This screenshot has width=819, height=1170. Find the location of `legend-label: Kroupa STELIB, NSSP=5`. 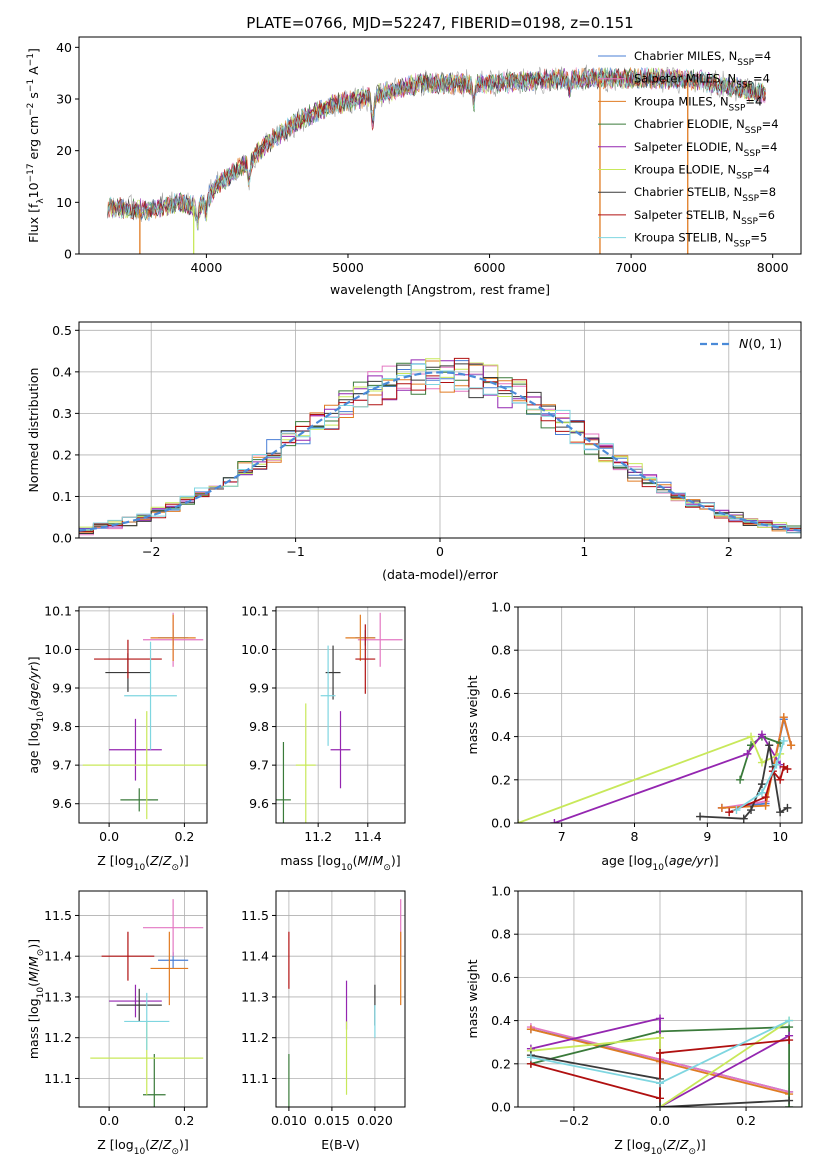

legend-label: Kroupa STELIB, NSSP=5 is located at coordinates (700, 240).